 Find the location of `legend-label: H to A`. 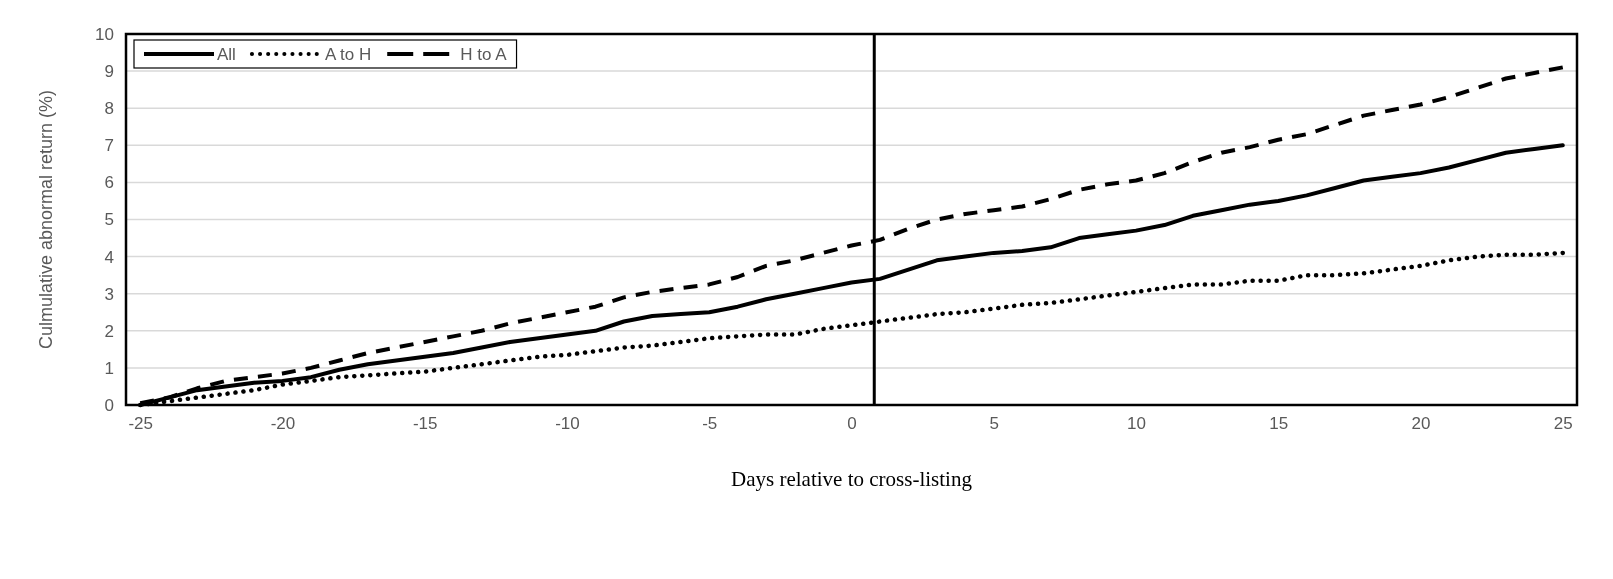

legend-label: H to A is located at coordinates (484, 54).